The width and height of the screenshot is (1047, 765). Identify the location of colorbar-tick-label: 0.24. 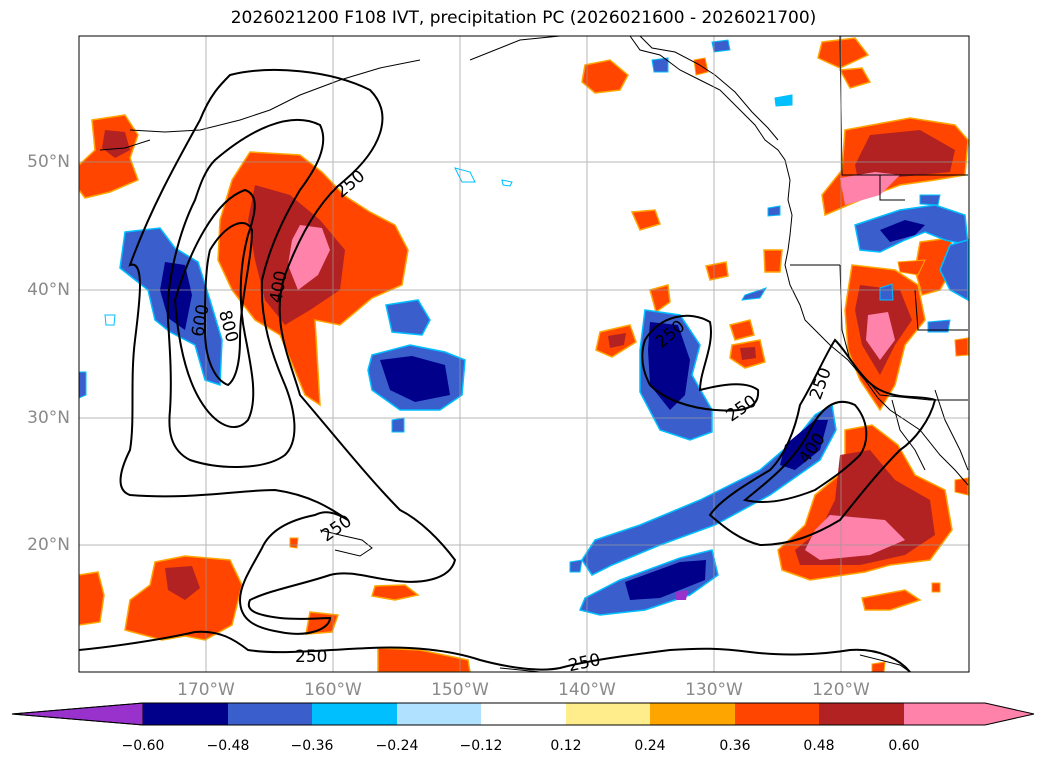
(650, 746).